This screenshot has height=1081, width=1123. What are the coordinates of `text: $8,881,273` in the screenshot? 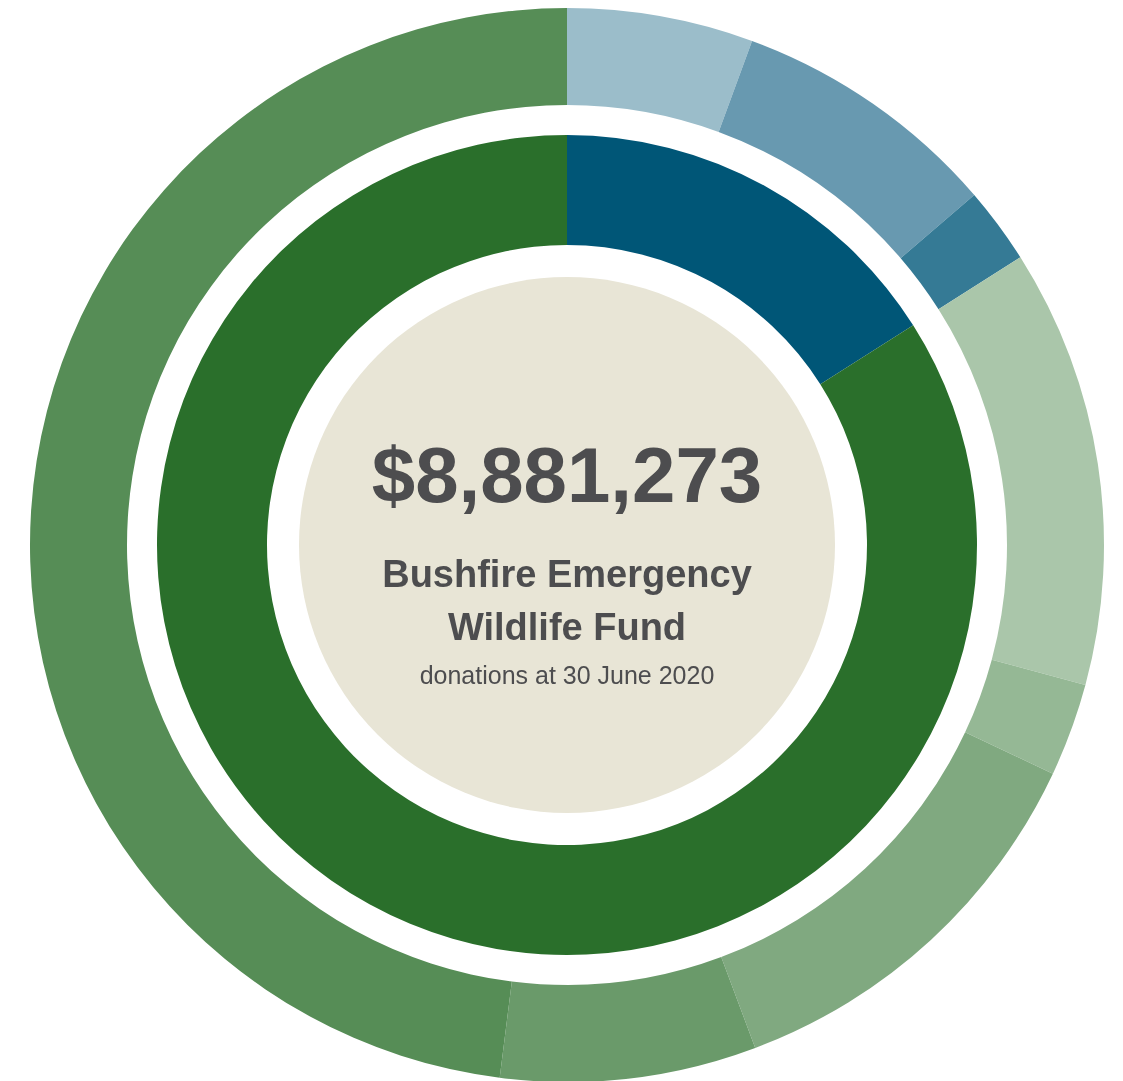 It's located at (567, 475).